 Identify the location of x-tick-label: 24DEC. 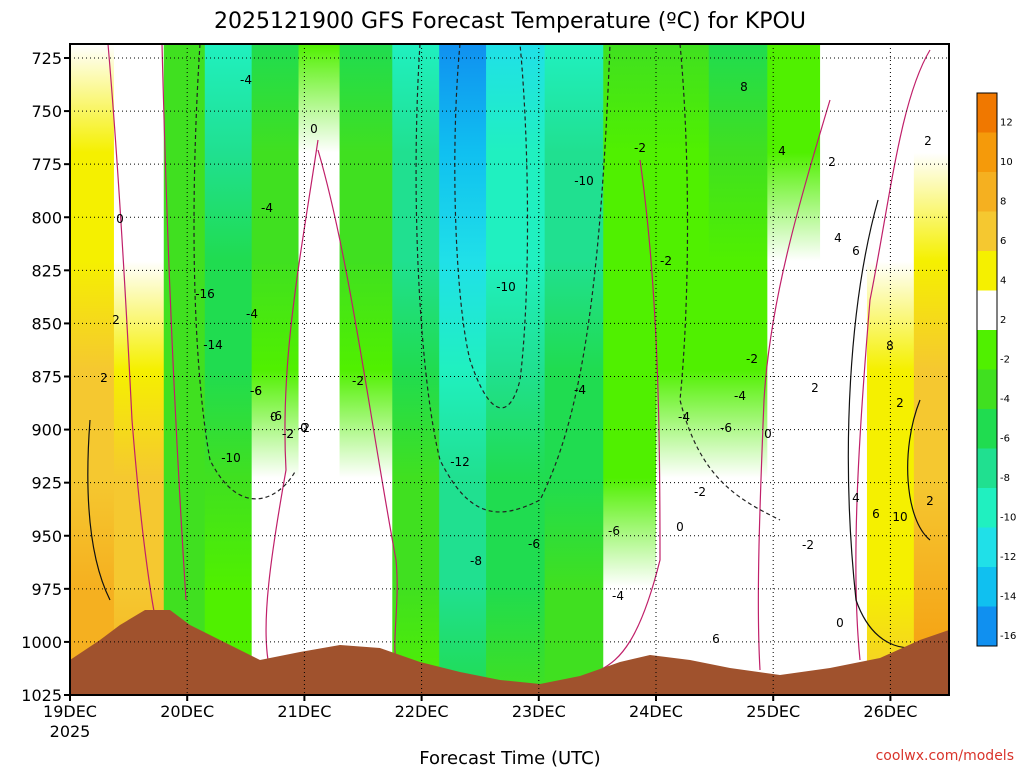
(656, 711).